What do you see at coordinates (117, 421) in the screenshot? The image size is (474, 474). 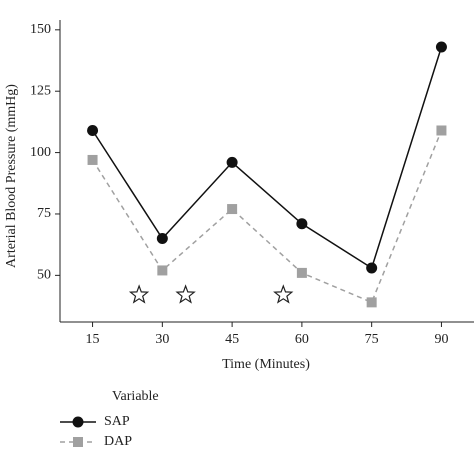 I see `legend-label: SAP` at bounding box center [117, 421].